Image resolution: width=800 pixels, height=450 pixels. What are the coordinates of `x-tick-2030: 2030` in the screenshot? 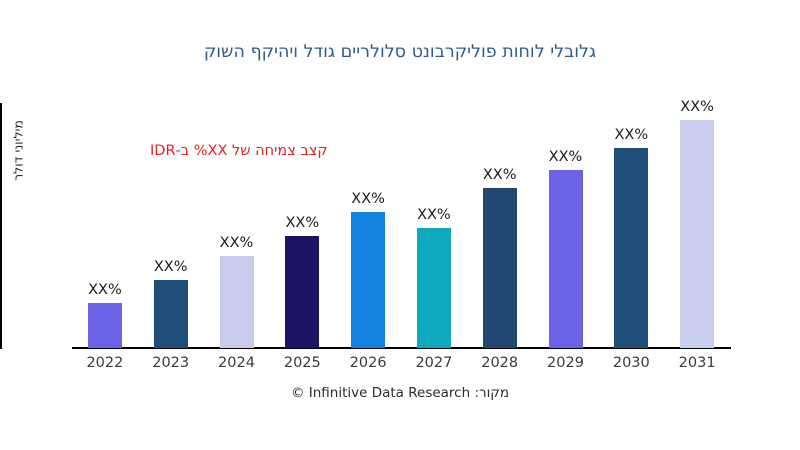 It's located at (631, 363).